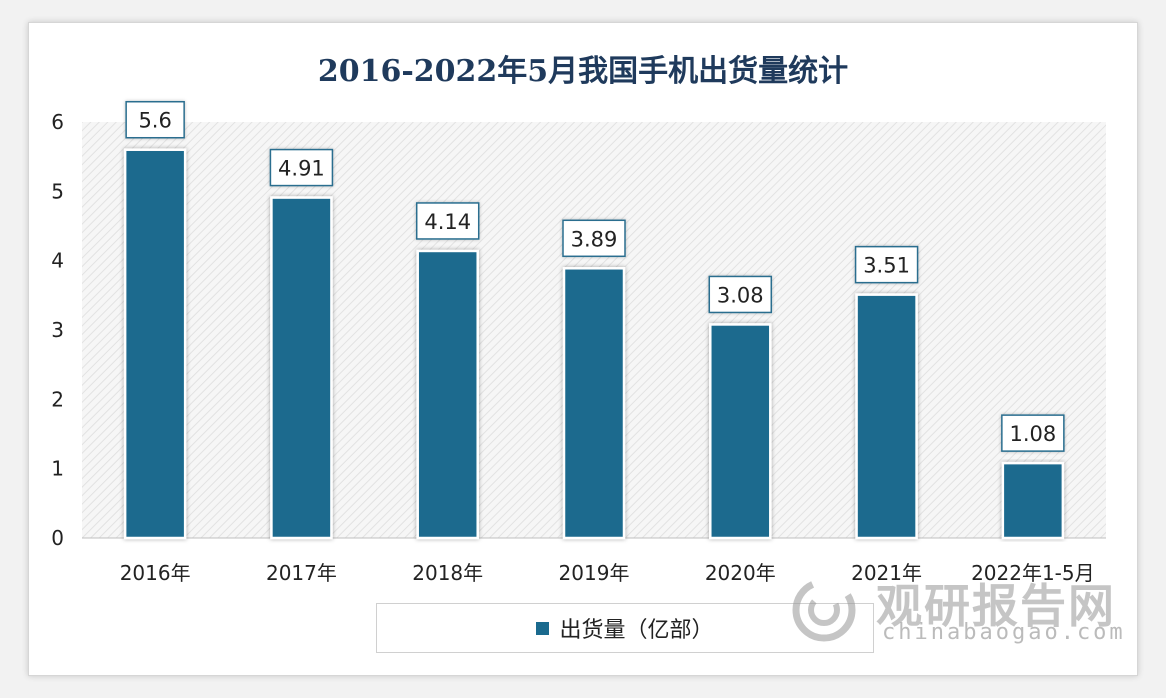  What do you see at coordinates (996, 606) in the screenshot?
I see `watermark-name: 观研报告网` at bounding box center [996, 606].